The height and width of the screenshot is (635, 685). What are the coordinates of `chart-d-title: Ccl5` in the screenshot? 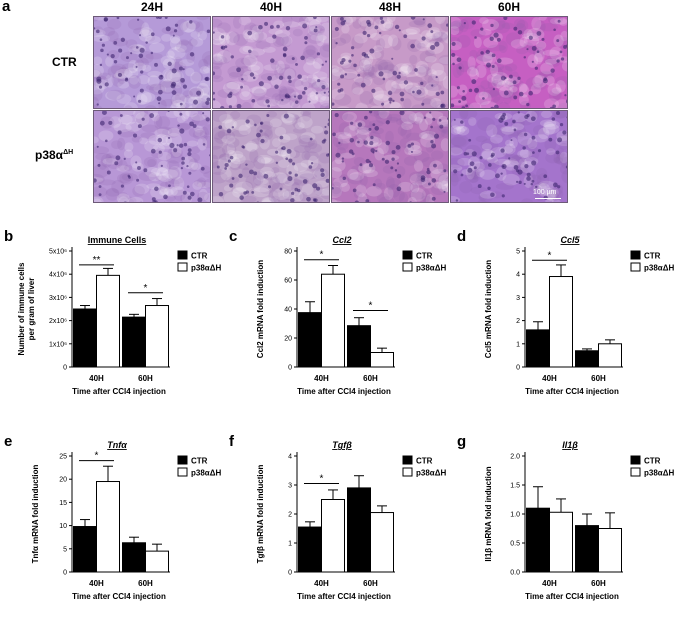 It's located at (570, 240).